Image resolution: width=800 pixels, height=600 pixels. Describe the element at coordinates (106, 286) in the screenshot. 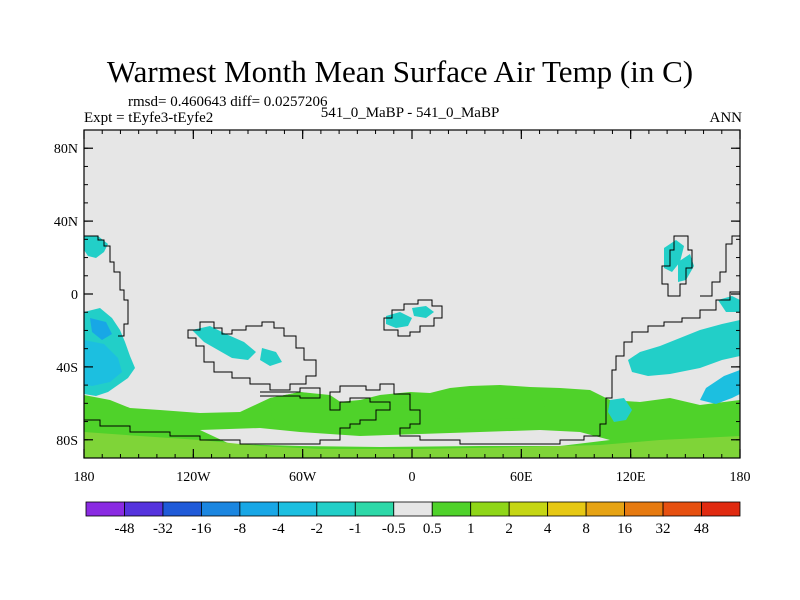

I see `coastline-north-america` at that location.